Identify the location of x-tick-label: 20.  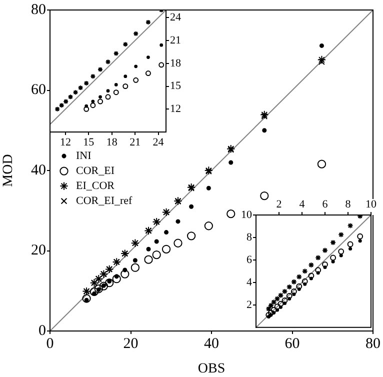
(130, 344).